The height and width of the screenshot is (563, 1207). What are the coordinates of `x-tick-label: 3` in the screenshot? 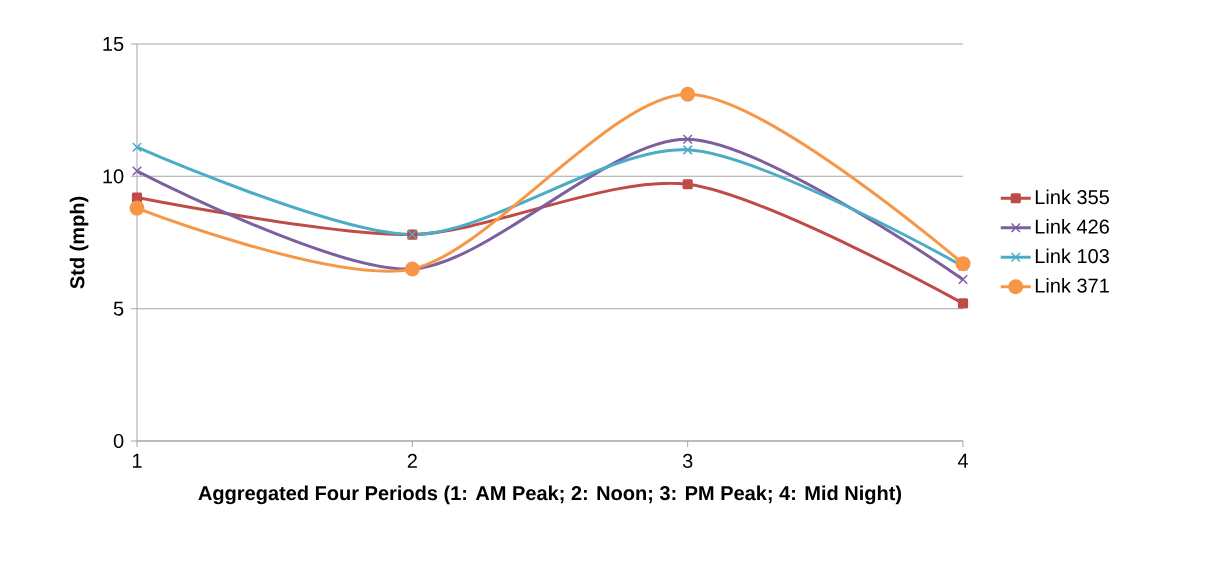 It's located at (687, 461).